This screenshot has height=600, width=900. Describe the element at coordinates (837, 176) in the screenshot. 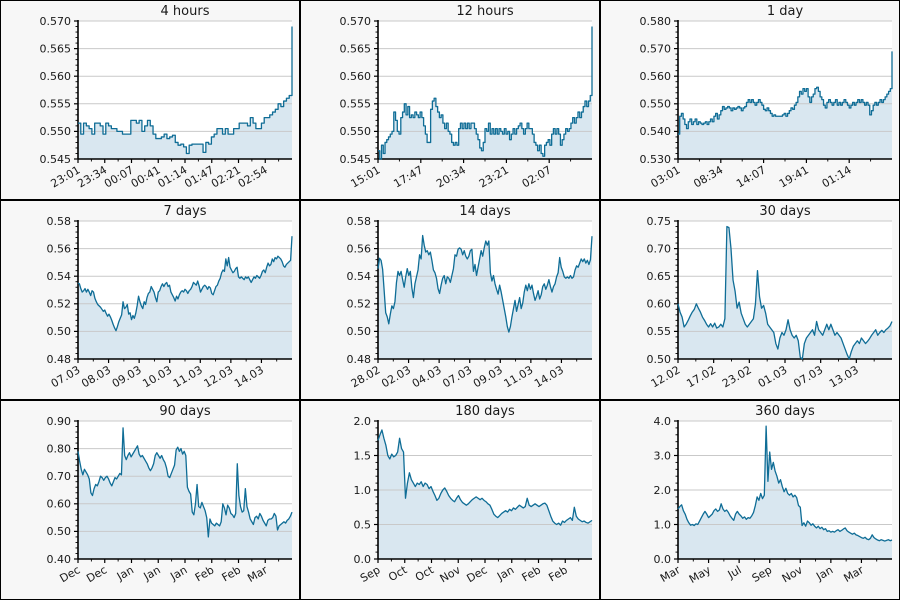

I see `x-tick-label: 01:14` at that location.